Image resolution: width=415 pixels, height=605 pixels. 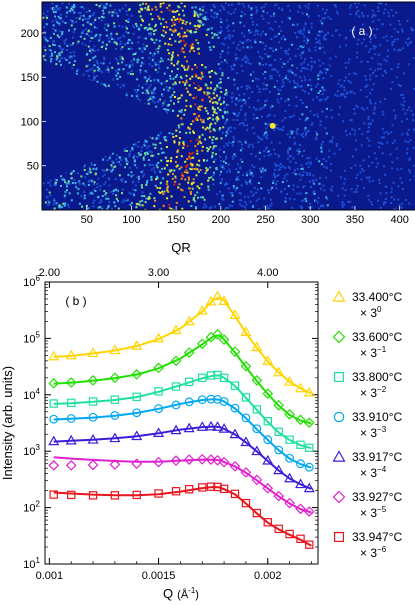 I want to click on top-tick-label: 3.00, so click(x=158, y=273).